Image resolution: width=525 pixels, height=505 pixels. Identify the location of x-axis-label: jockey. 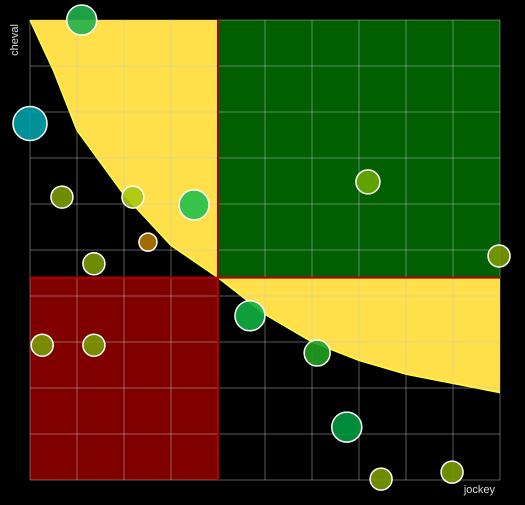
(479, 490).